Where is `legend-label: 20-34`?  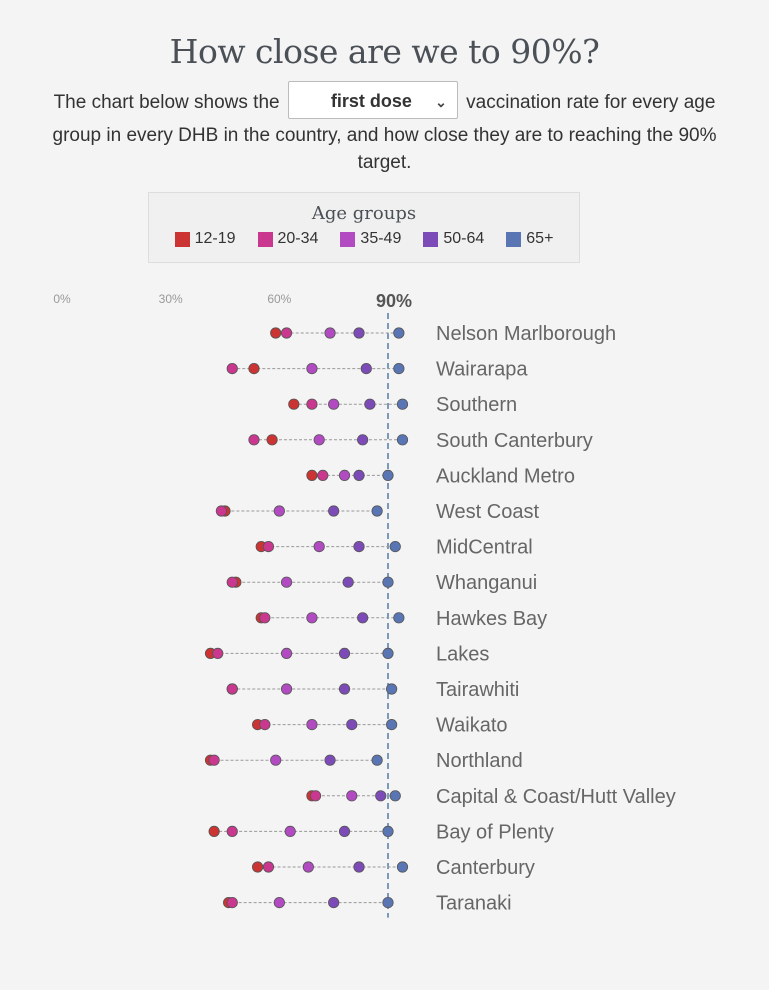 legend-label: 20-34 is located at coordinates (298, 238).